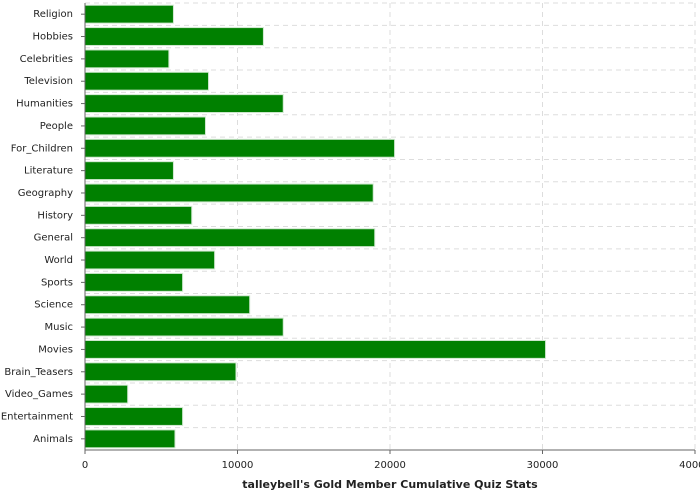  What do you see at coordinates (53, 305) in the screenshot?
I see `y-tick-label: Science` at bounding box center [53, 305].